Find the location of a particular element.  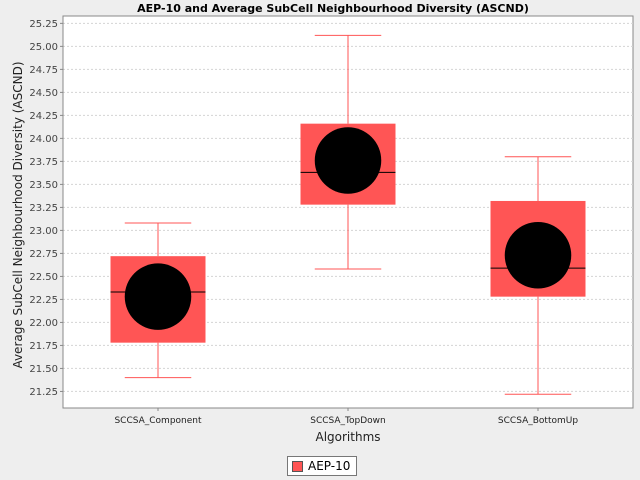

y-tick-label: 24.00 is located at coordinates (43, 139).